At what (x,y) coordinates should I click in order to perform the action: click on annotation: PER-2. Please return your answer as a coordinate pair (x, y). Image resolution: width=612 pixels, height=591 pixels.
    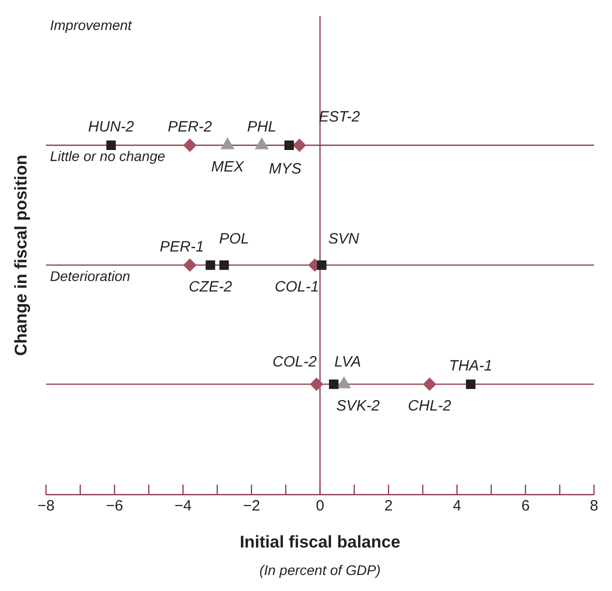
    Looking at the image, I should click on (190, 127).